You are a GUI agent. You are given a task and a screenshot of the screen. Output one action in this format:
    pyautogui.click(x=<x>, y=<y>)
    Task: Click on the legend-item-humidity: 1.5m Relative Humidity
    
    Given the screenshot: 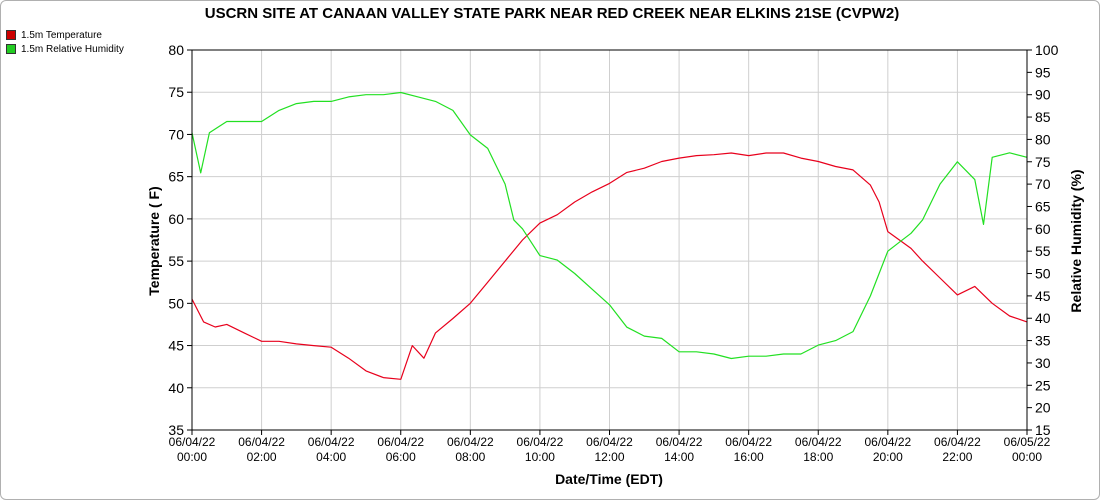 What is the action you would take?
    pyautogui.click(x=65, y=49)
    